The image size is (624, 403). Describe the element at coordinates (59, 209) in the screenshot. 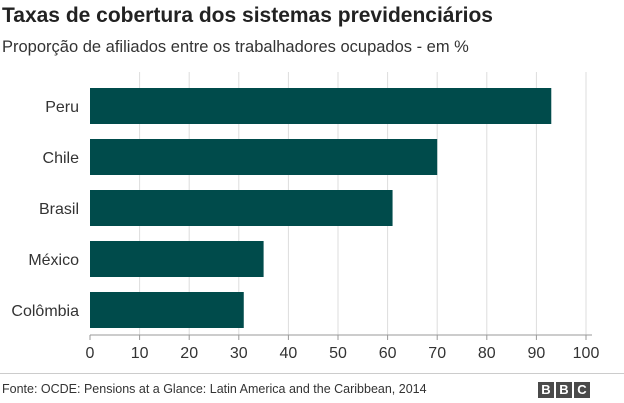

I see `category-label: Brasil` at that location.